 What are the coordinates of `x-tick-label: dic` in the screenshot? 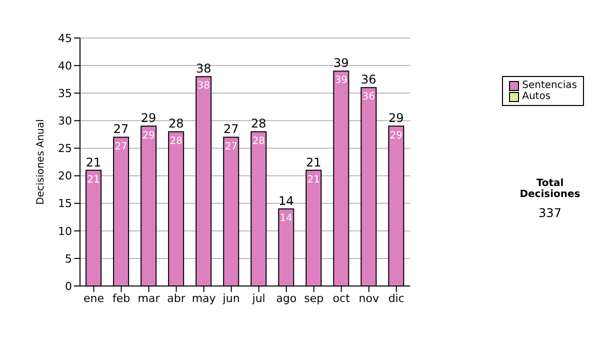 It's located at (396, 298).